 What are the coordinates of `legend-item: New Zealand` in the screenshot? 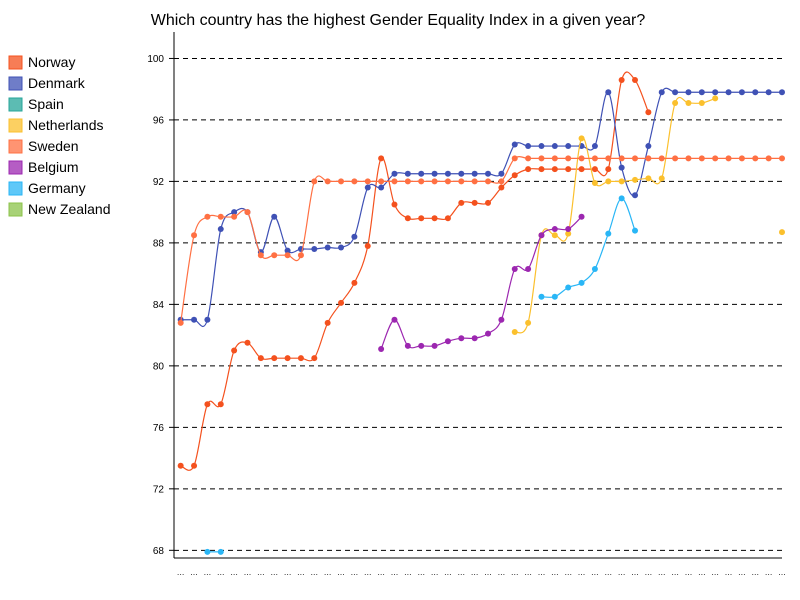 It's located at (59, 209).